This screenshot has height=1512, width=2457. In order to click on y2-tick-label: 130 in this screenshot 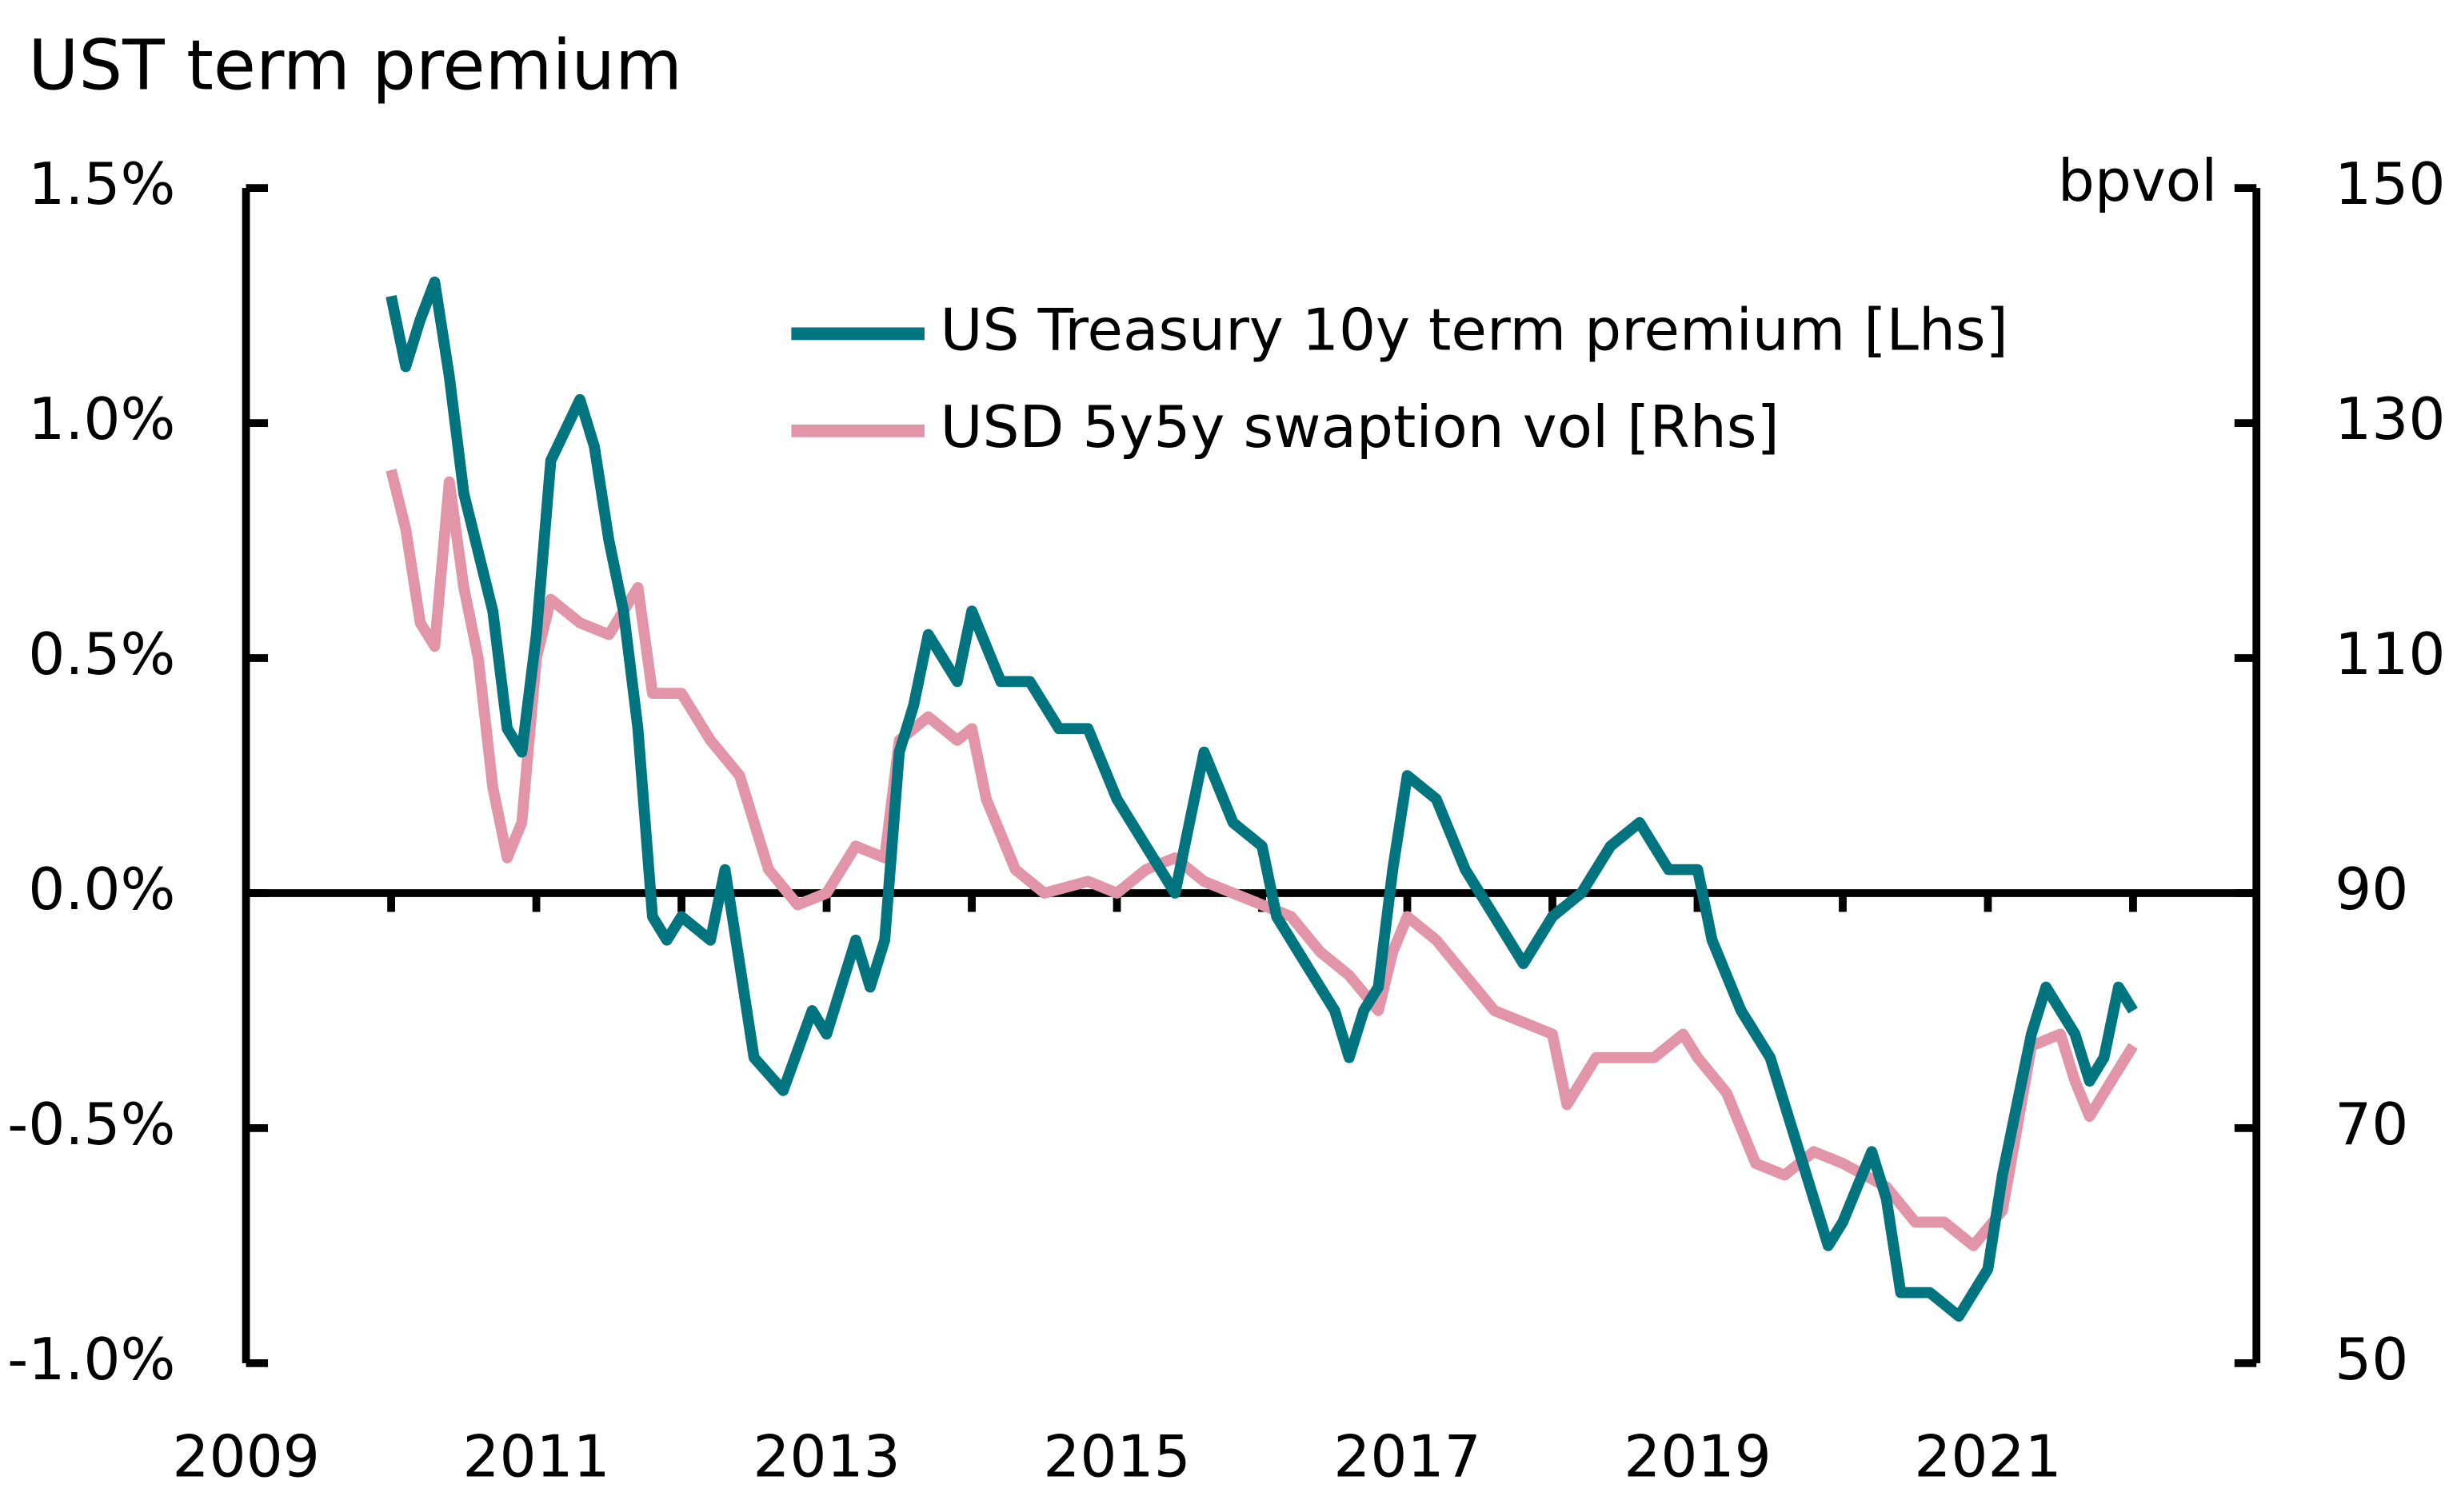, I will do `click(2390, 419)`.